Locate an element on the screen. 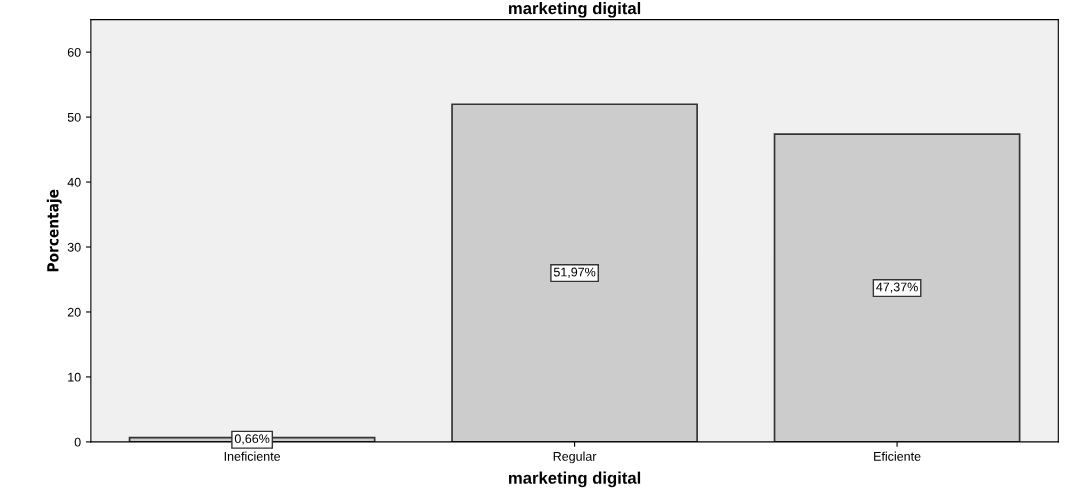 Image resolution: width=1069 pixels, height=491 pixels. data-label: 51,97% is located at coordinates (574, 272).